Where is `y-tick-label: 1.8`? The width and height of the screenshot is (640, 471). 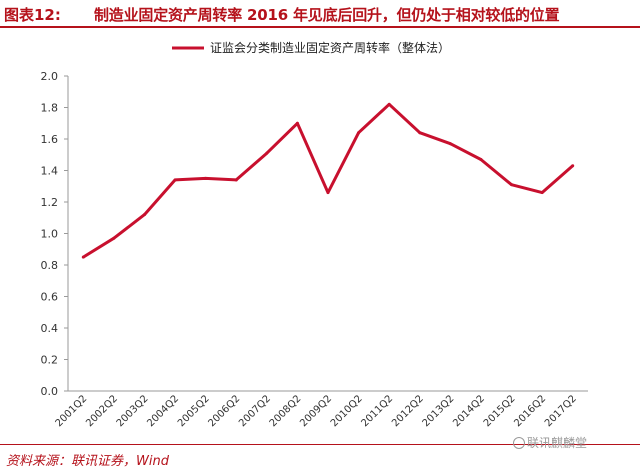
y-tick-label: 1.8 is located at coordinates (50, 108).